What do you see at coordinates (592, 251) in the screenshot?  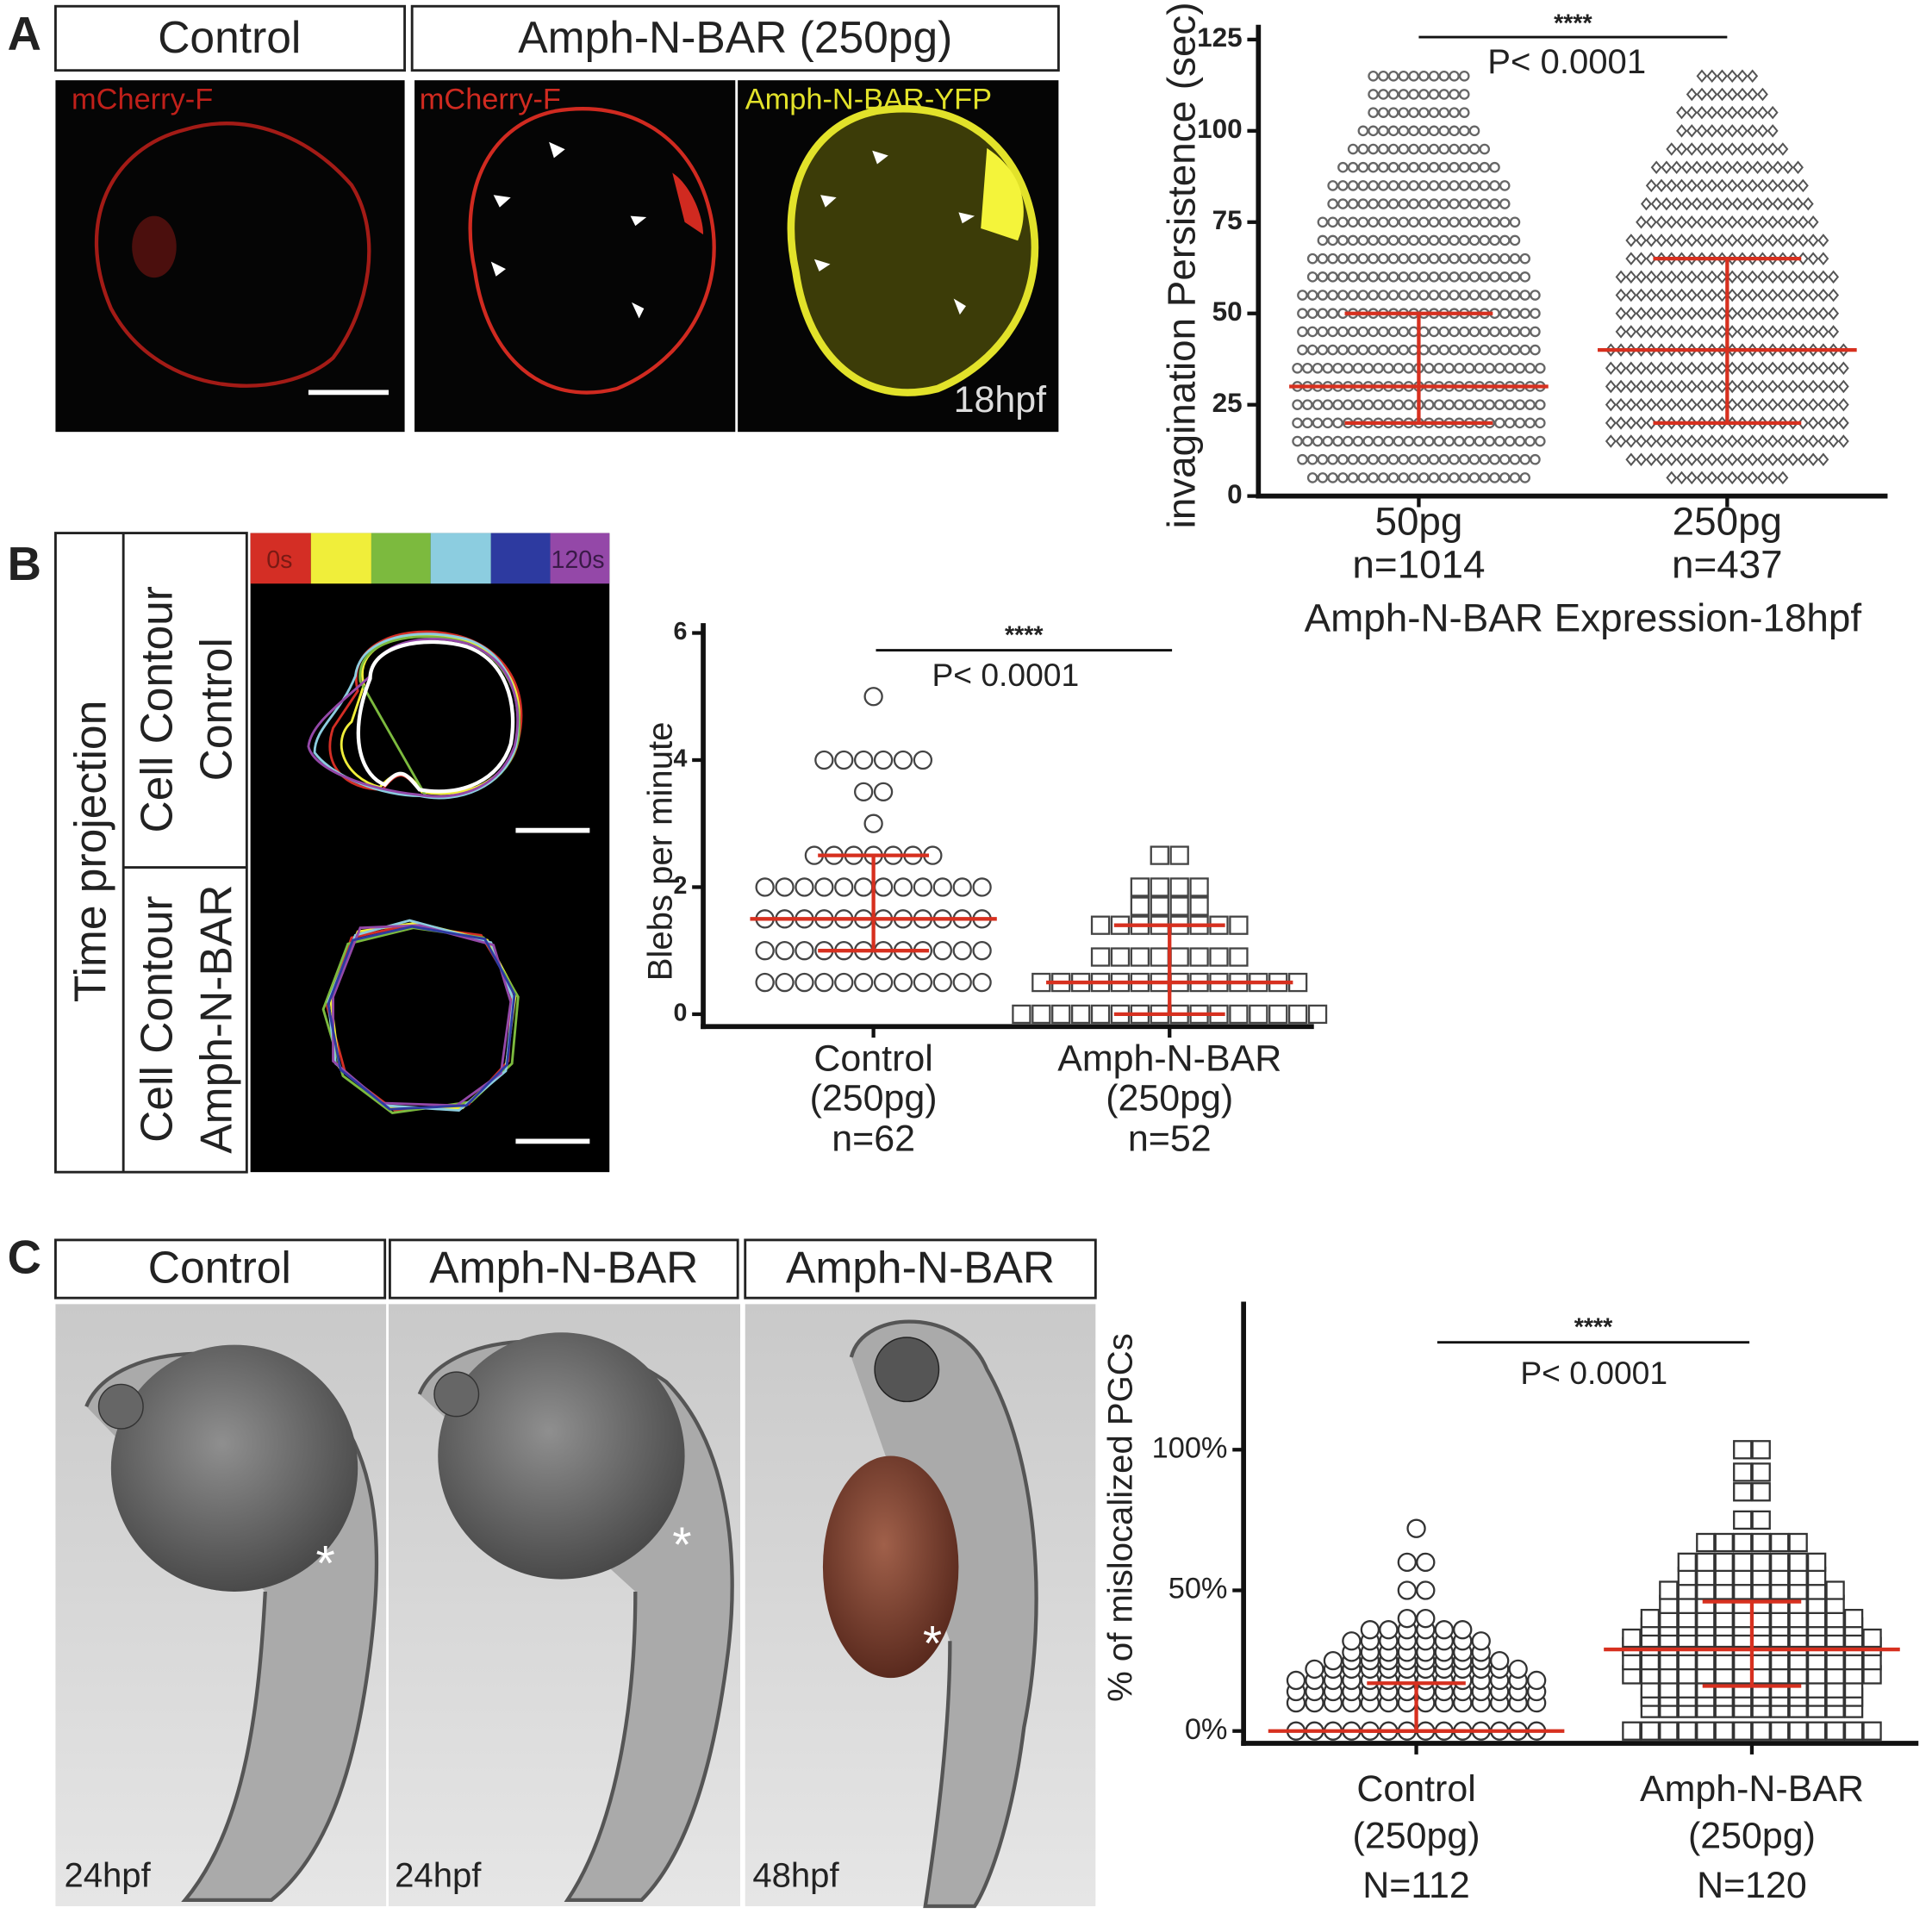 I see `cell-outline` at bounding box center [592, 251].